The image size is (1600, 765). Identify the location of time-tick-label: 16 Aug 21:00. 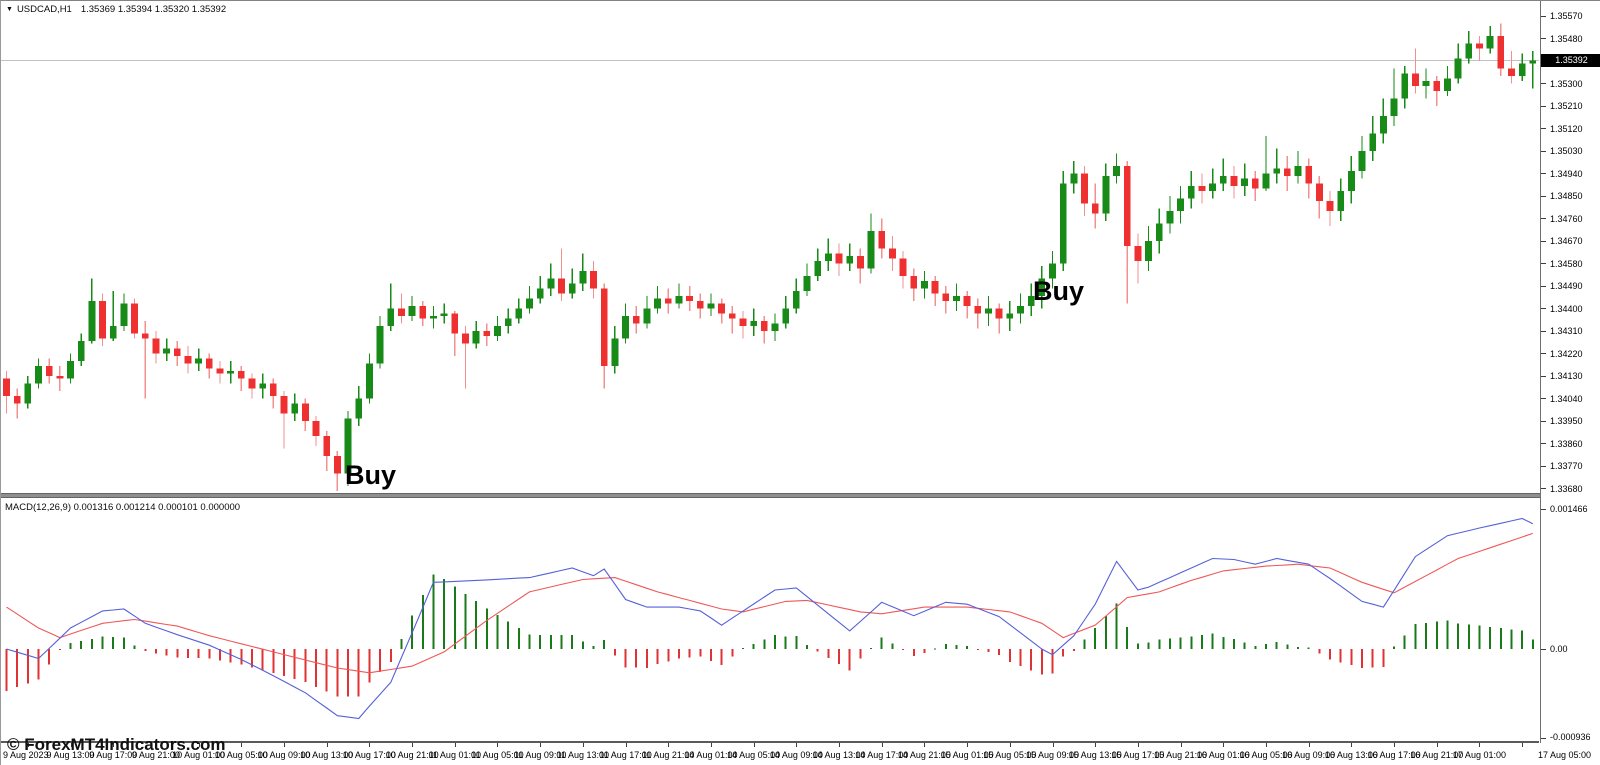
(1437, 755).